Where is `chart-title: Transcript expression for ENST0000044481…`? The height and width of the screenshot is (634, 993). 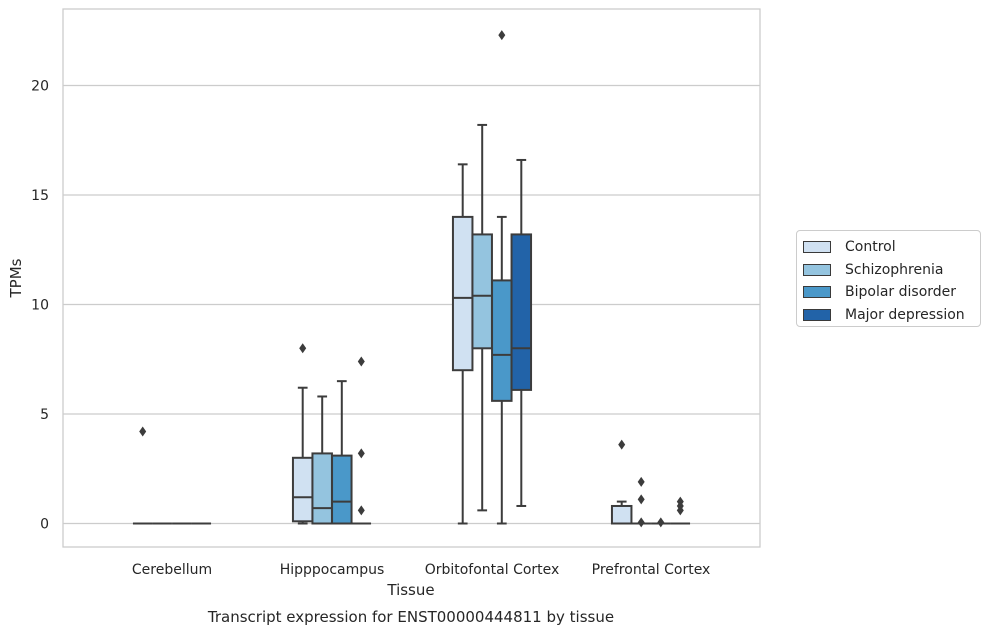 chart-title: Transcript expression for ENST0000044481… is located at coordinates (410, 617).